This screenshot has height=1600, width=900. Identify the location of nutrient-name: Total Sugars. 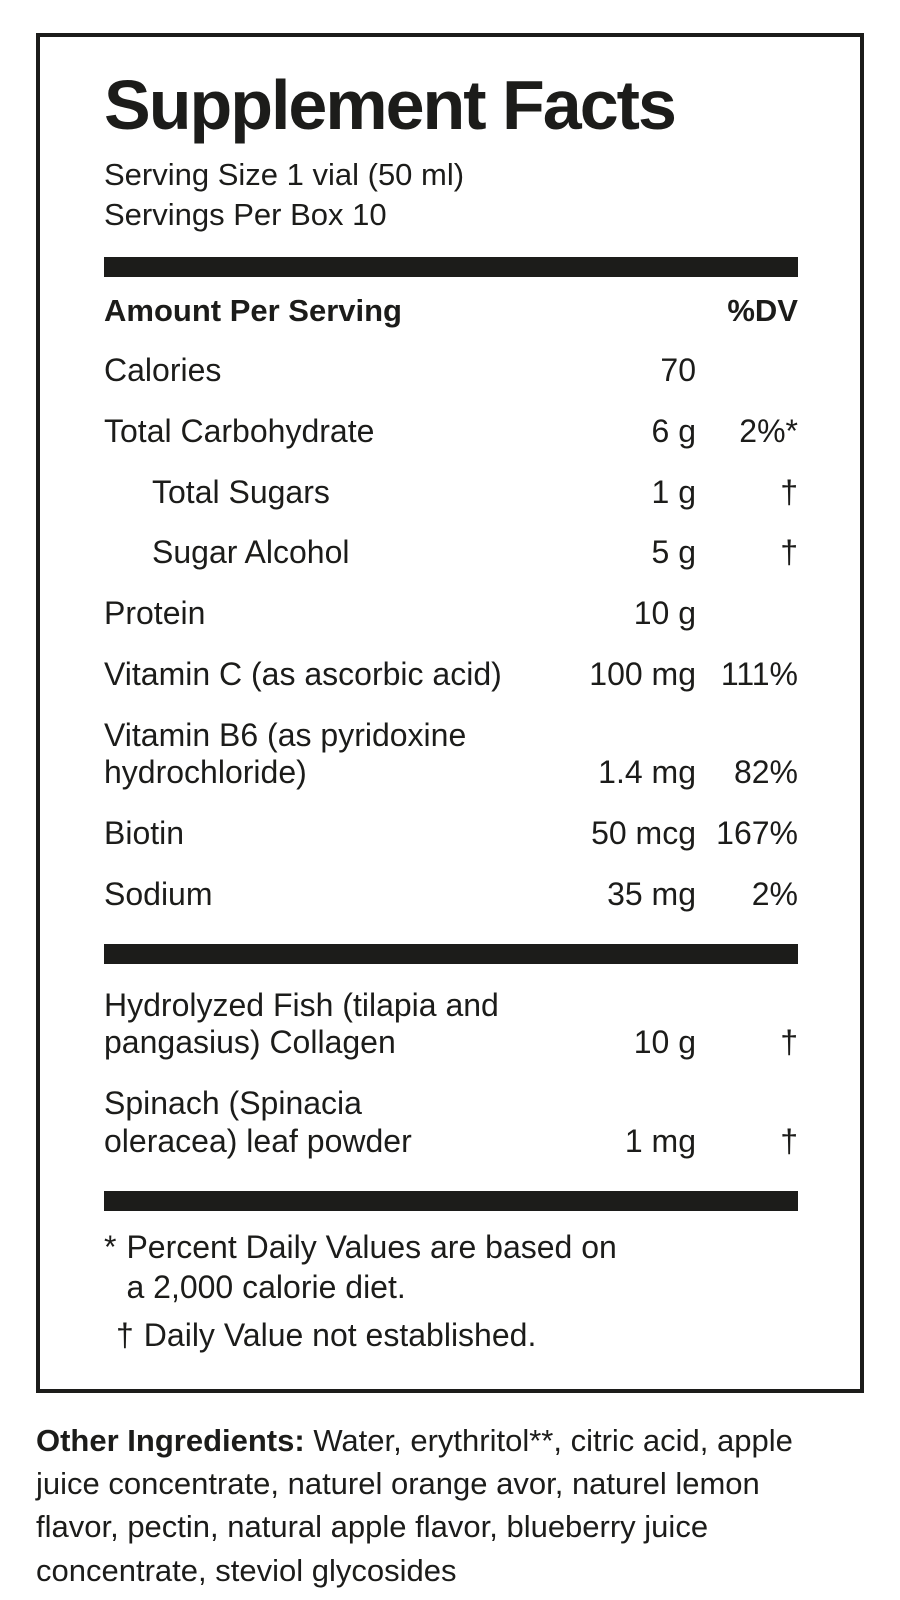
(241, 491).